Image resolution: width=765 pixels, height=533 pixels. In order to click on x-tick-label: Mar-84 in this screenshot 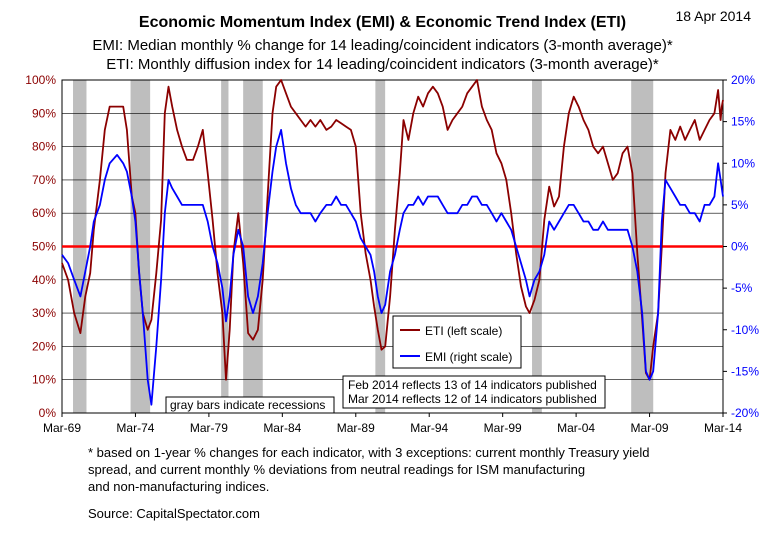, I will do `click(282, 428)`.